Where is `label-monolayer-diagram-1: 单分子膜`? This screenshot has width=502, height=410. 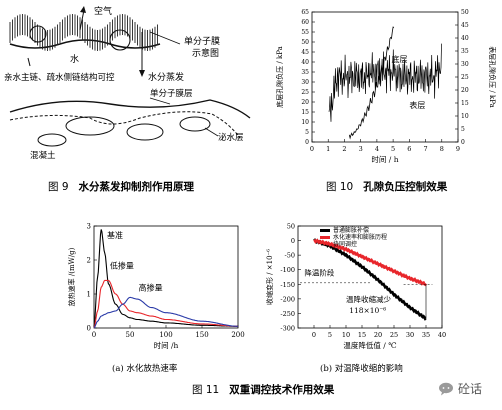 label-monolayer-diagram-1: 单分子膜 is located at coordinates (202, 41).